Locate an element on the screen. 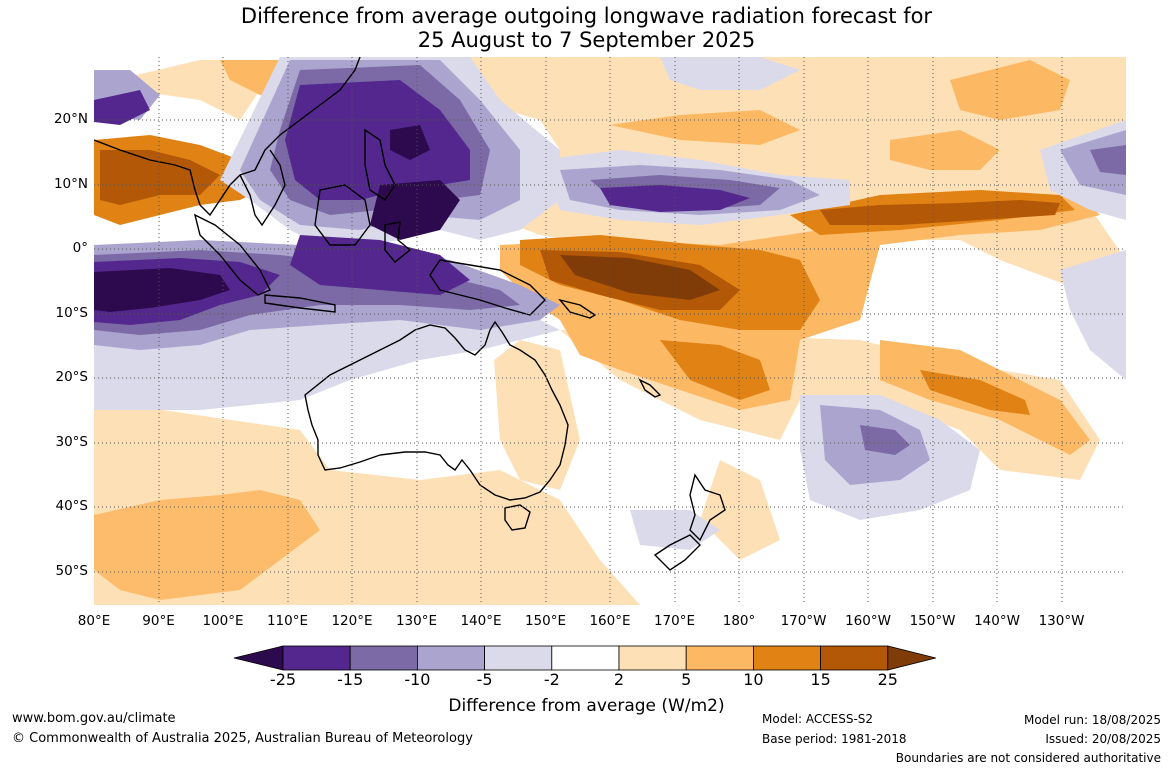 The width and height of the screenshot is (1173, 770). longitude-tick-label: 130°E is located at coordinates (416, 621).